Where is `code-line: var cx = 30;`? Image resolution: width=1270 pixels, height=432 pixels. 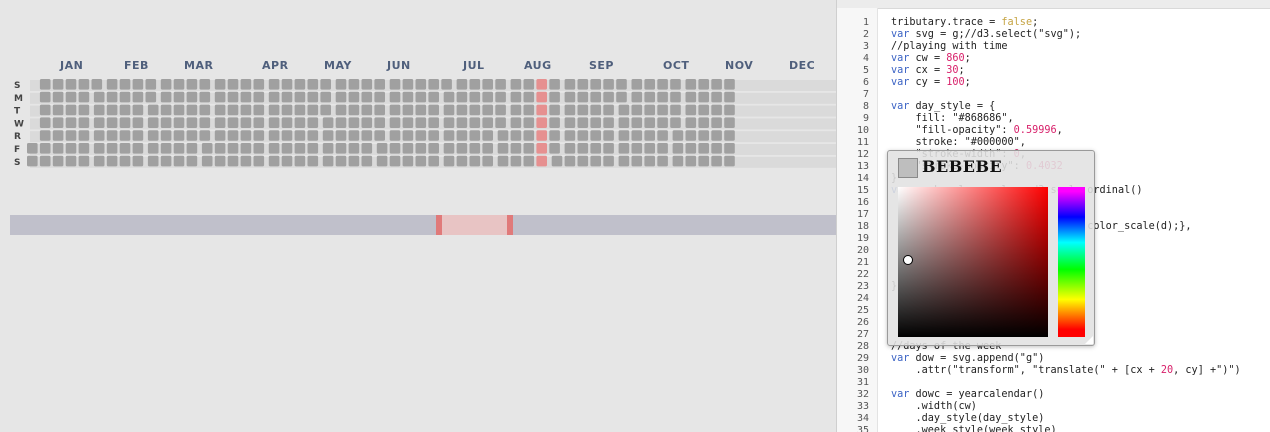
code-line: var cx = 30; is located at coordinates (928, 70).